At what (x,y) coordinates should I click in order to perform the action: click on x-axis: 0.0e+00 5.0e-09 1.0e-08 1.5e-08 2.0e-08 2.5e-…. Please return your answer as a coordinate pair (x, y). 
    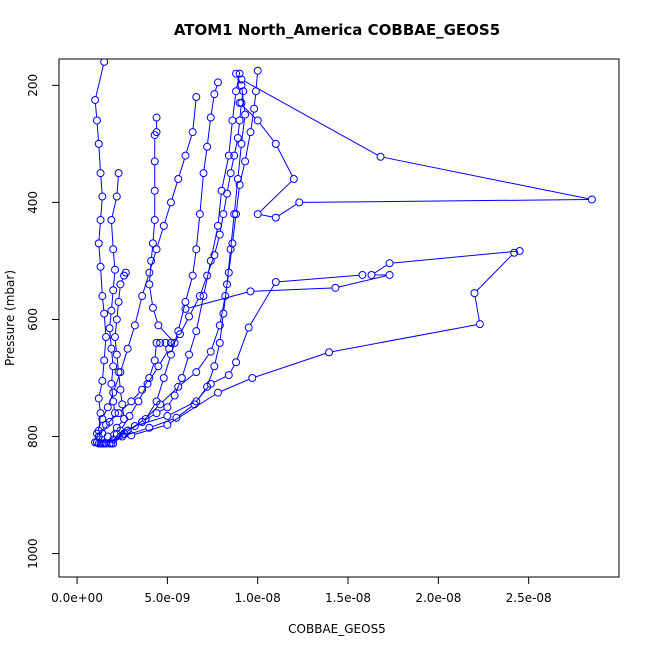
    Looking at the image, I should click on (301, 590).